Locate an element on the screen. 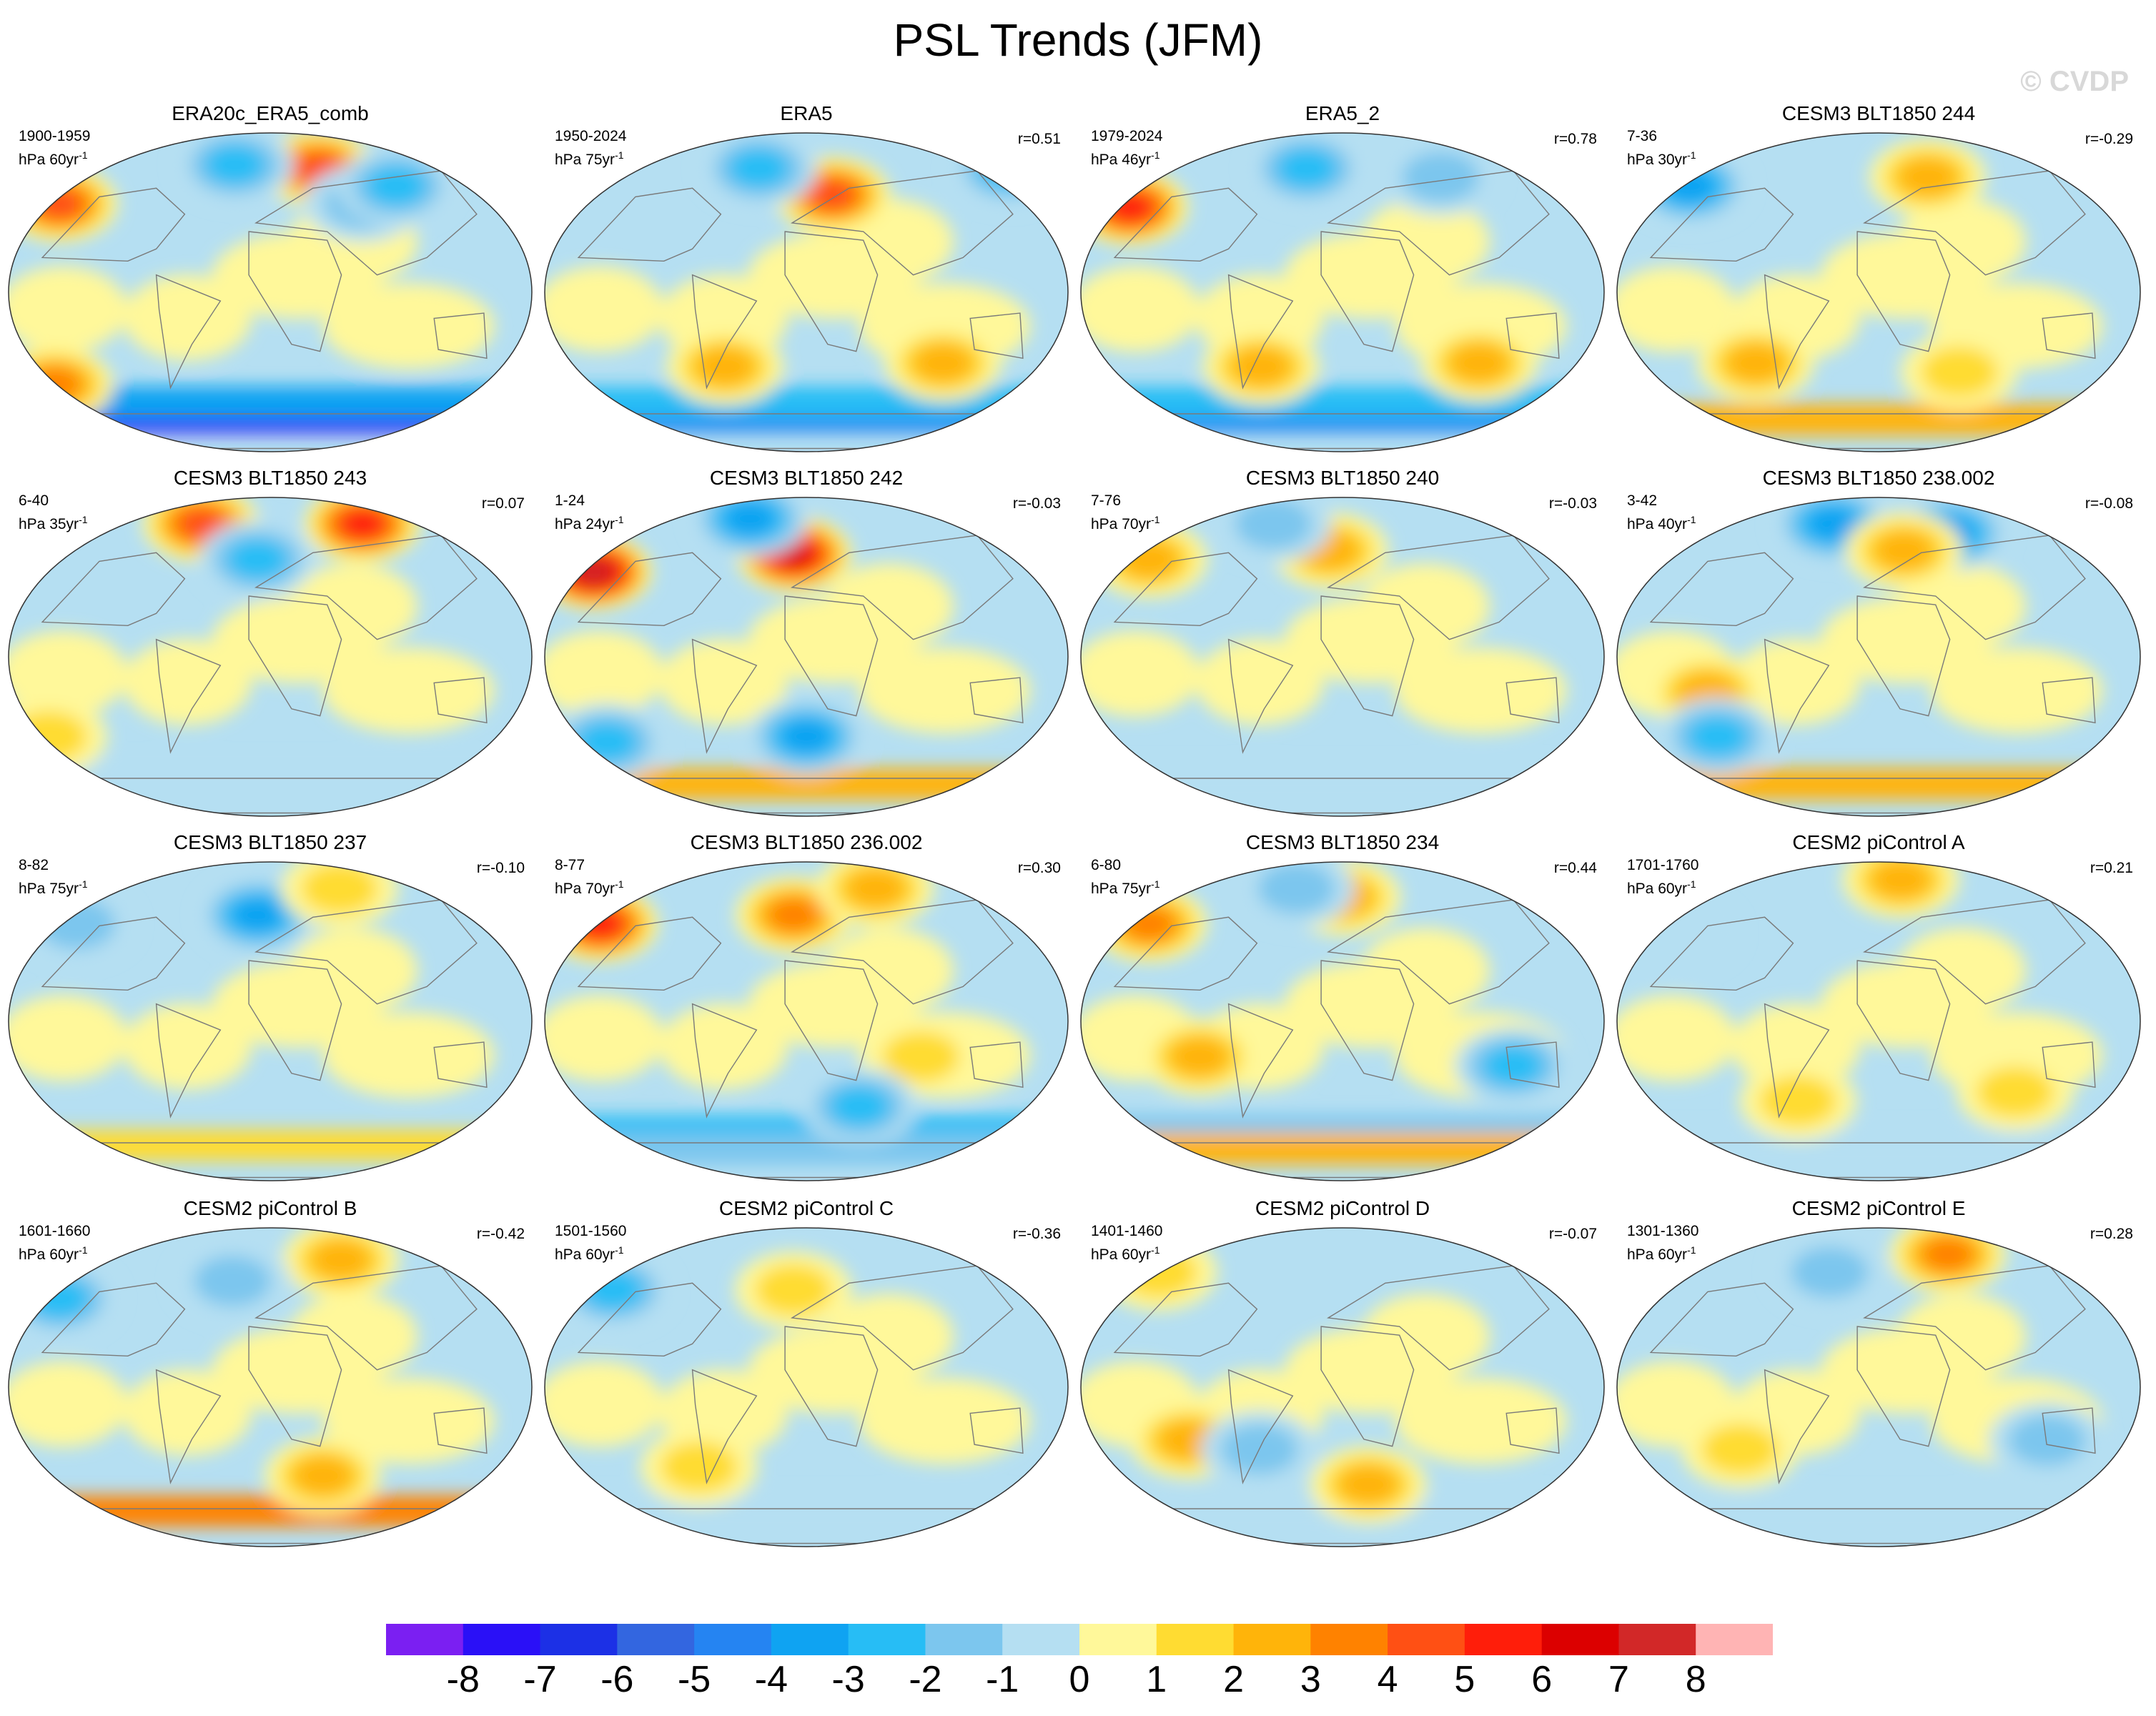 Image resolution: width=2156 pixels, height=1716 pixels. panel-units-text: hPa 40yr is located at coordinates (1657, 524).